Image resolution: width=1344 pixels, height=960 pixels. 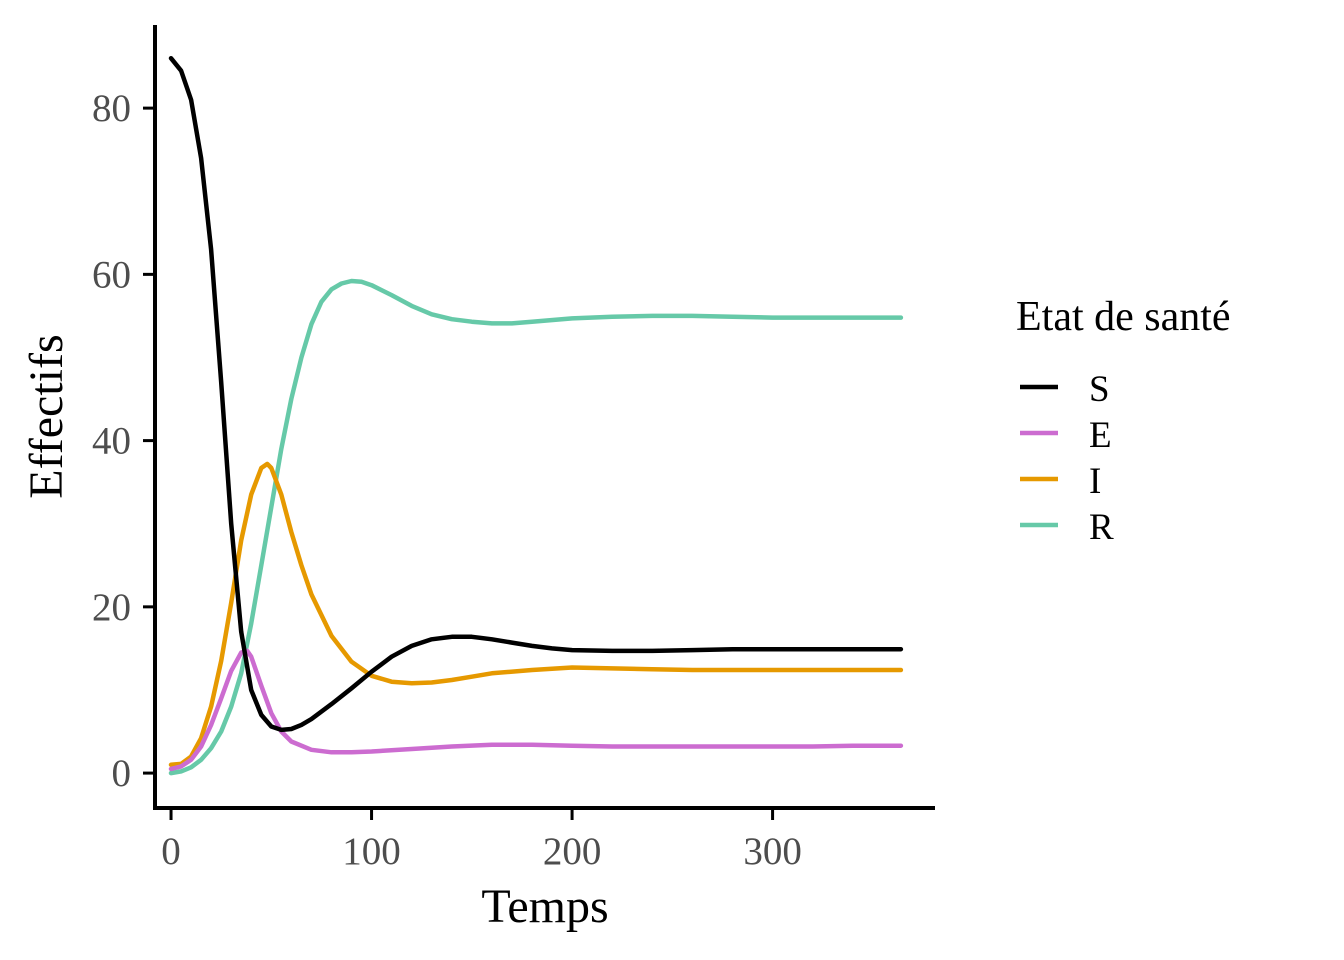 What do you see at coordinates (1101, 527) in the screenshot?
I see `legend-label-R: R` at bounding box center [1101, 527].